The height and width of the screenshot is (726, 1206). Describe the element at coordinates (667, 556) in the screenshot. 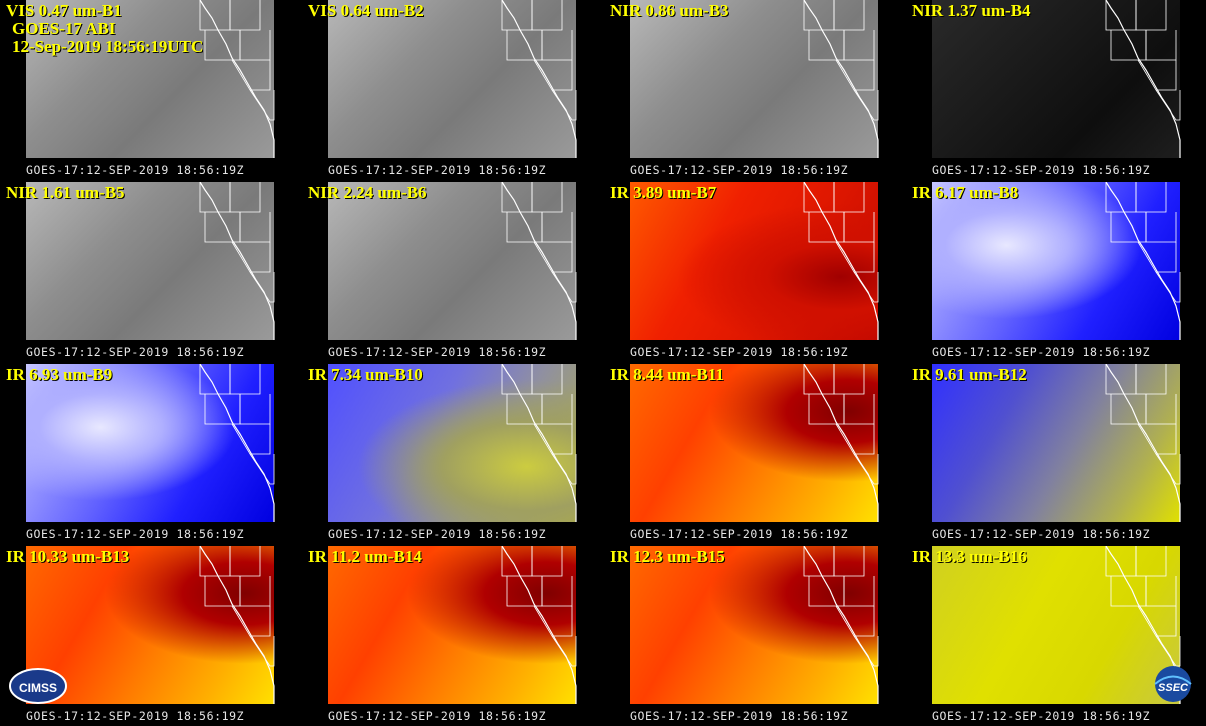

I see `band-label: IR 12.3 um-B15` at that location.